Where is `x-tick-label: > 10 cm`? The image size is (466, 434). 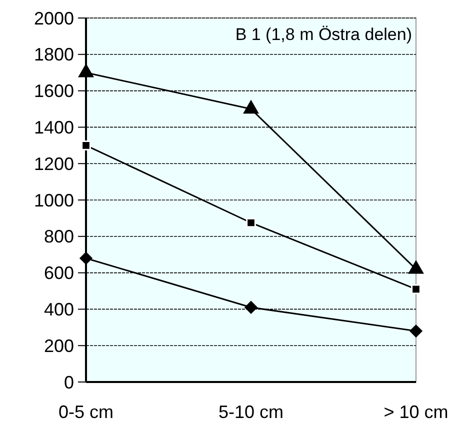
x-tick-label: > 10 cm is located at coordinates (416, 412).